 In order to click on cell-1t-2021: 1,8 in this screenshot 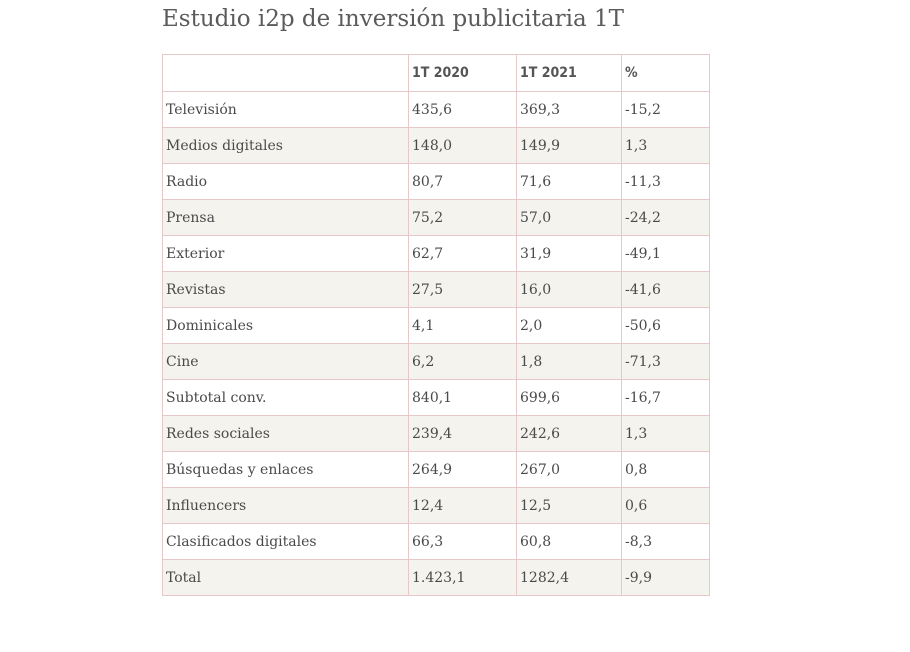, I will do `click(569, 361)`.